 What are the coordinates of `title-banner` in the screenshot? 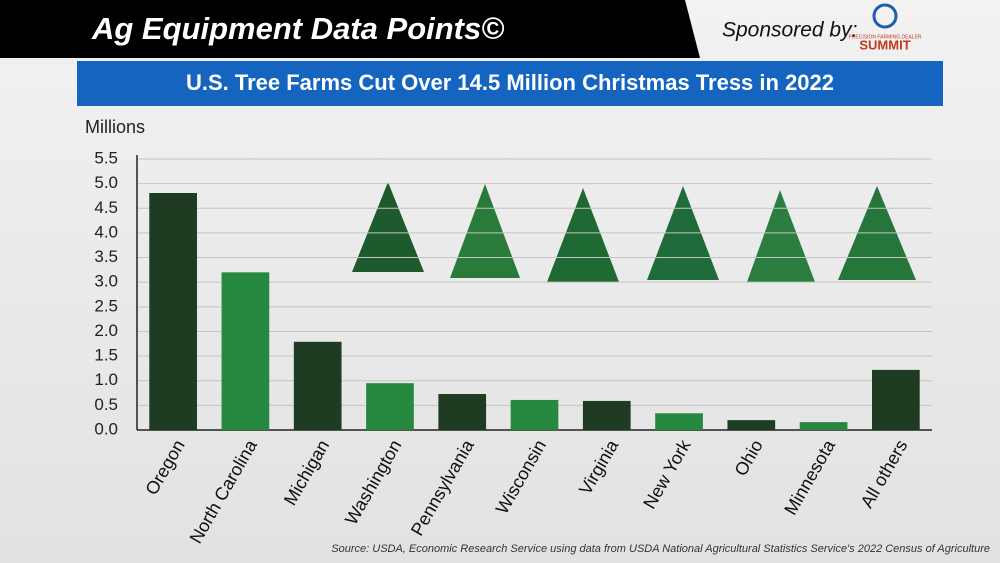 It's located at (510, 83).